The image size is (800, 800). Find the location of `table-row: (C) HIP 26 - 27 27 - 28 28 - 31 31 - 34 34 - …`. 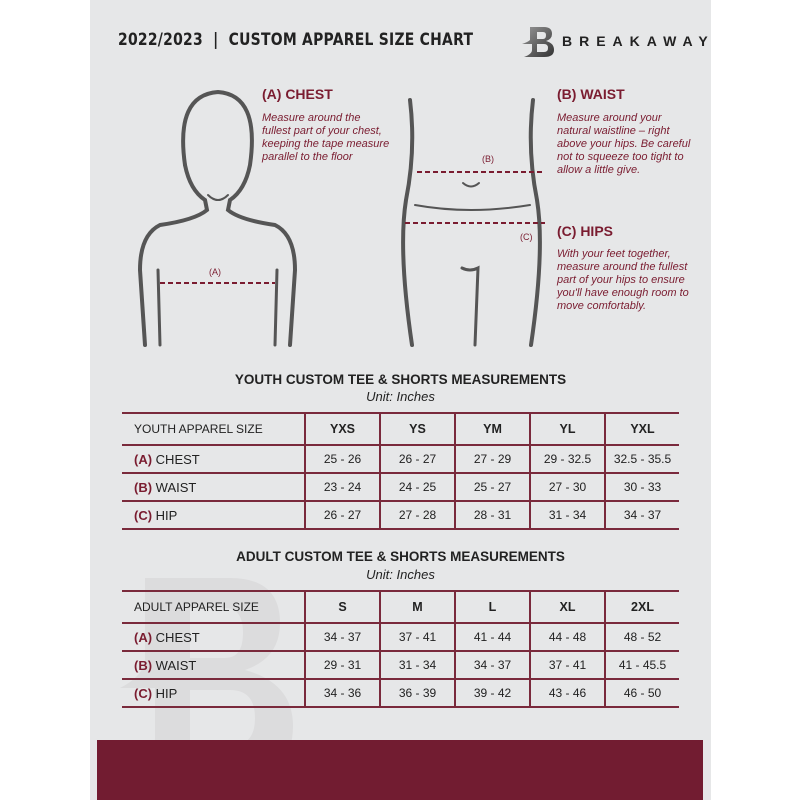

table-row: (C) HIP 26 - 27 27 - 28 28 - 31 31 - 34 34 - … is located at coordinates (400, 515).